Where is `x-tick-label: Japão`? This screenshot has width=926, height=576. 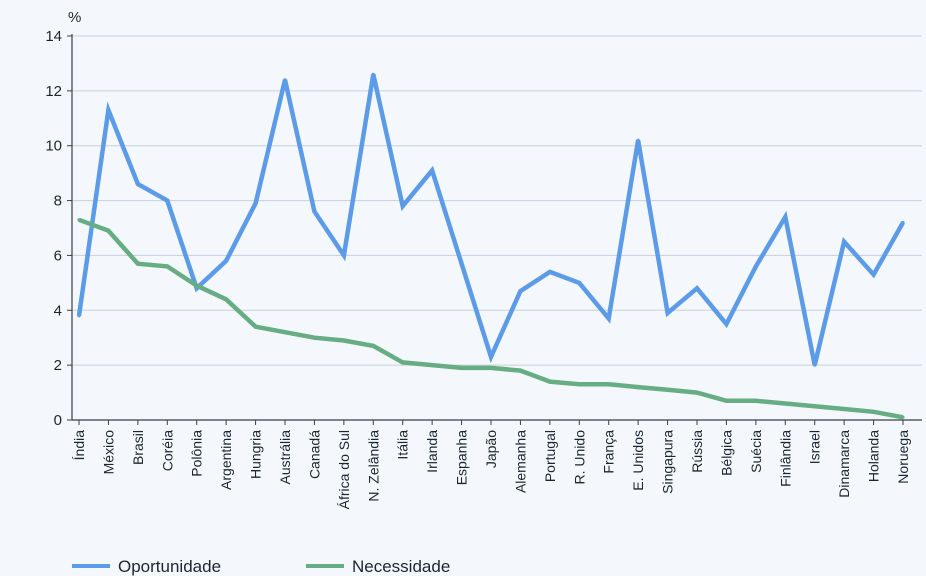
x-tick-label: Japão is located at coordinates (491, 449).